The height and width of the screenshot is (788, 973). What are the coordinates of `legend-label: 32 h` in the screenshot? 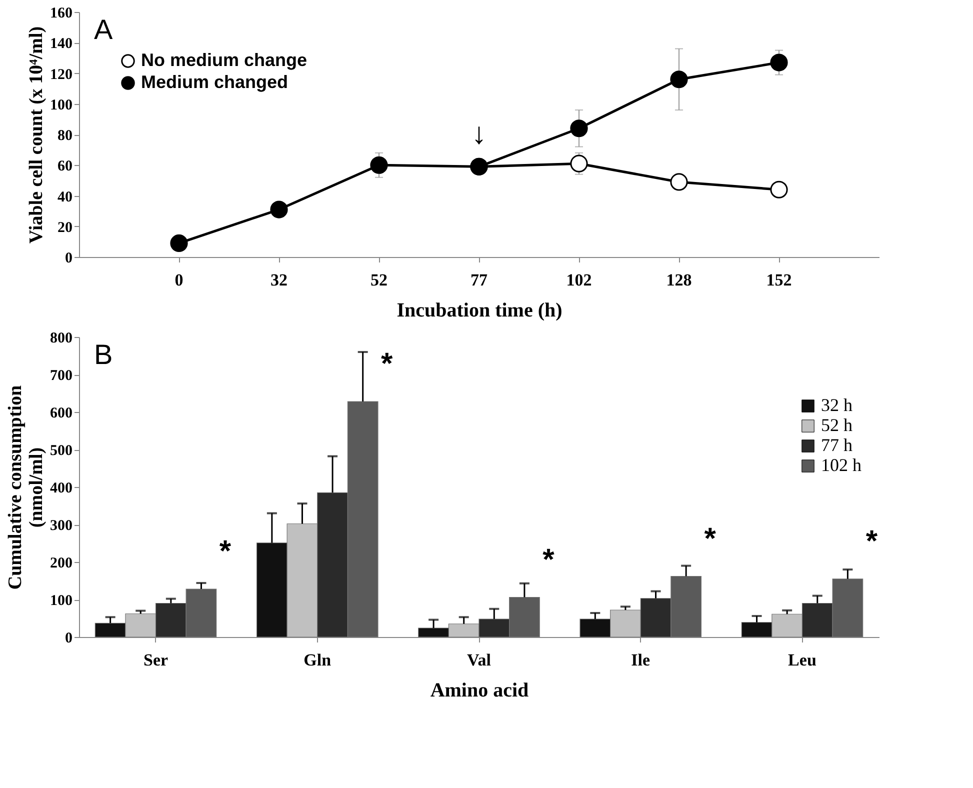 It's located at (836, 405).